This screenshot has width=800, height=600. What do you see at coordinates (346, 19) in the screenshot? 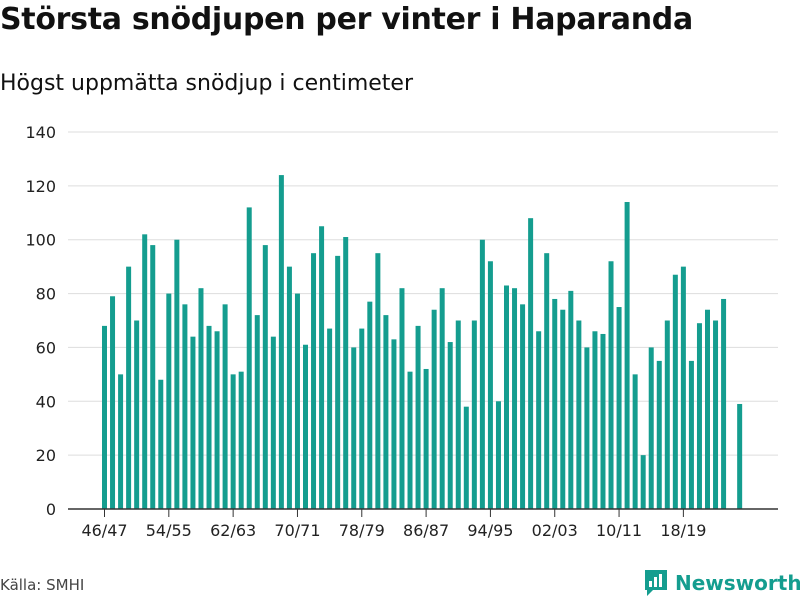
I see `chart-title: Största snödjupen per vinter i Haparanda` at bounding box center [346, 19].